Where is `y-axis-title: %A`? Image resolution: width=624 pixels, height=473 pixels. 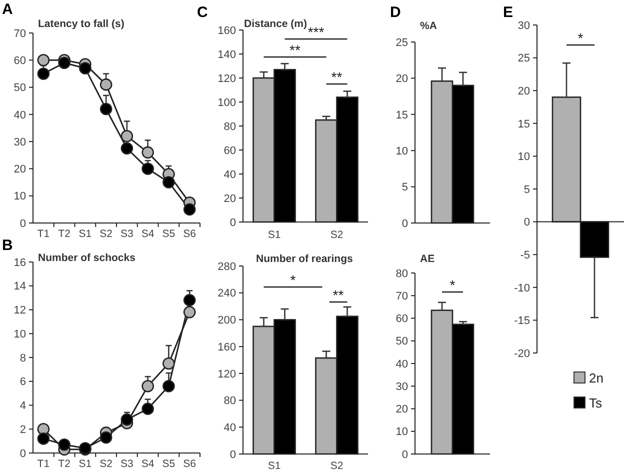 y-axis-title: %A is located at coordinates (429, 26).